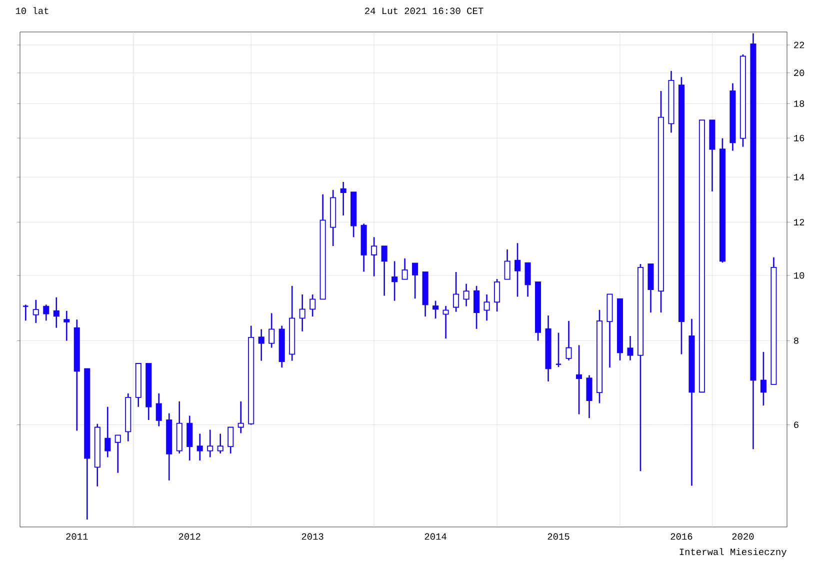 The image size is (821, 563). Describe the element at coordinates (77, 536) in the screenshot. I see `x-tick-label: 2011` at that location.